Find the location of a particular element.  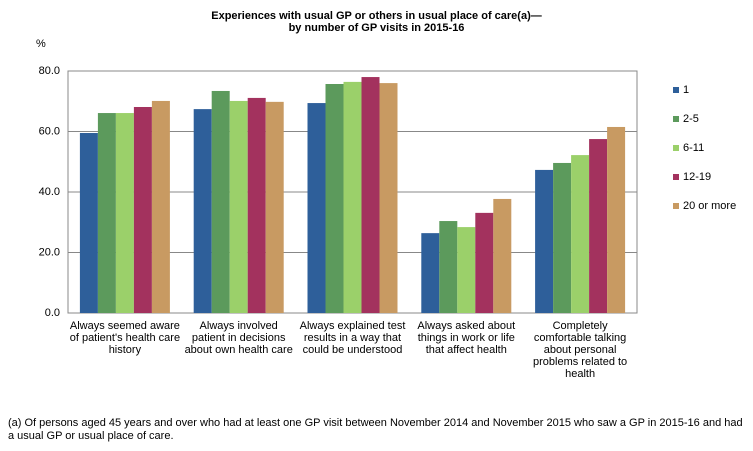

y-tick-label: 40.0 is located at coordinates (49, 192).